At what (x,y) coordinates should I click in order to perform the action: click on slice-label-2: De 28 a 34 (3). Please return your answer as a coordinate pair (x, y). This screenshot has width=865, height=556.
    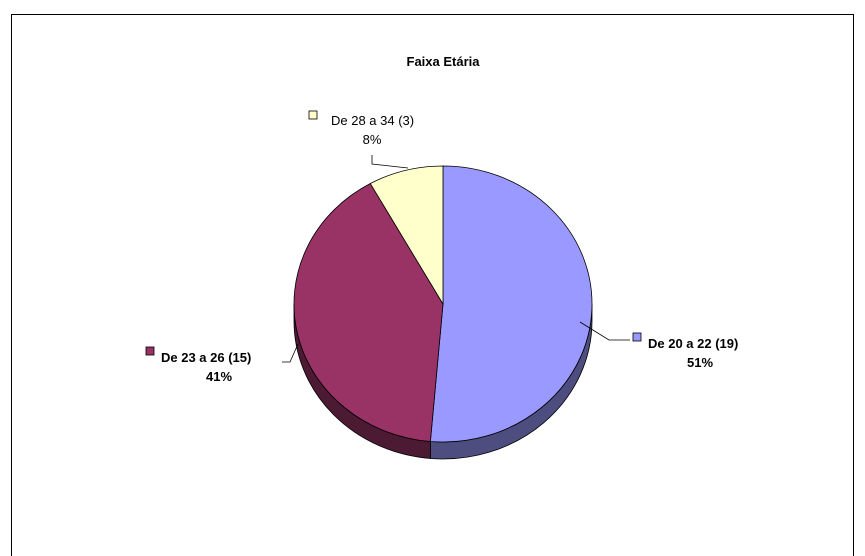
    Looking at the image, I should click on (372, 120).